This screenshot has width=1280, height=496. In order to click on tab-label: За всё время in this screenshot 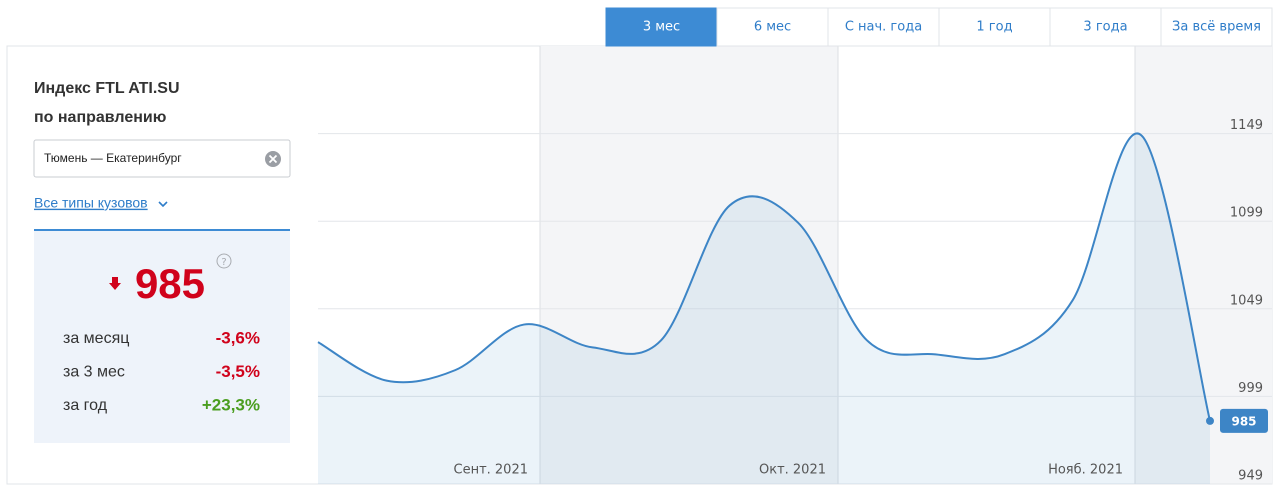, I will do `click(1216, 27)`.